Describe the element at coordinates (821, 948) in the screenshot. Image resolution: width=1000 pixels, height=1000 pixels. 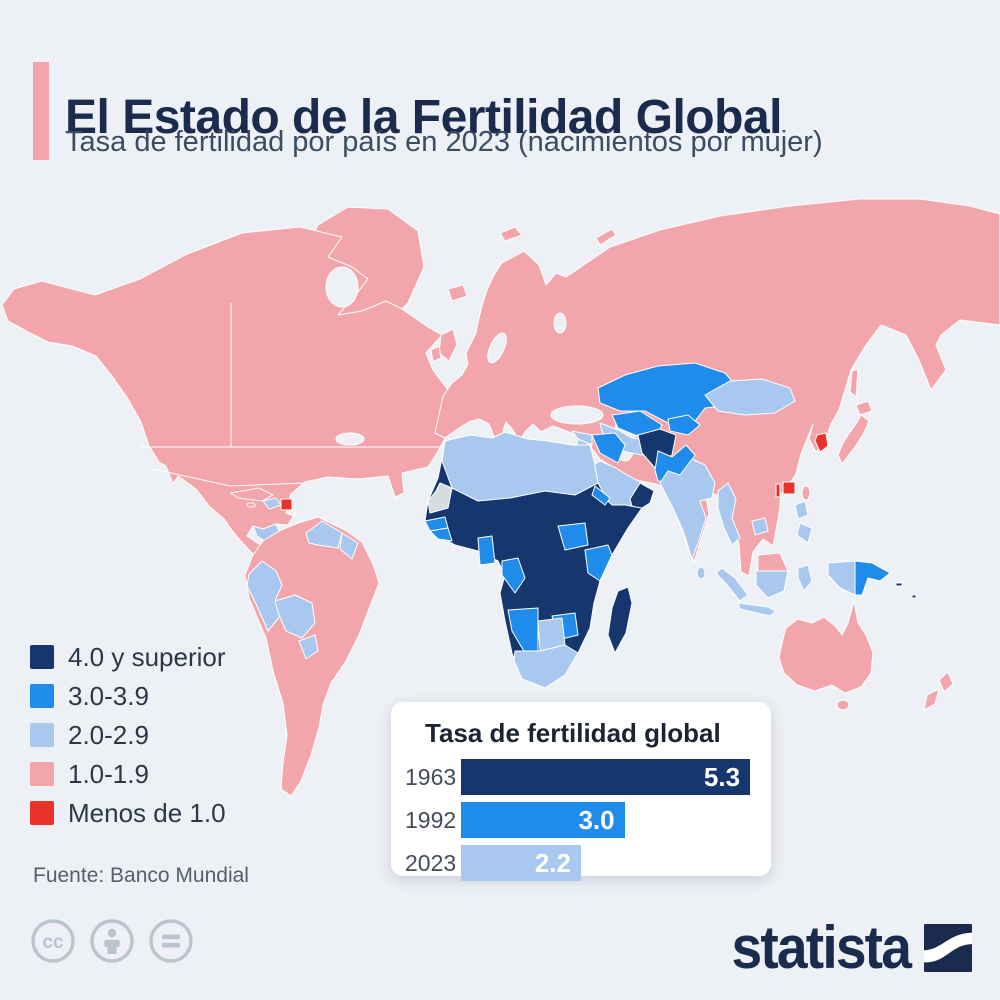
I see `statista-wordmark: statista` at that location.